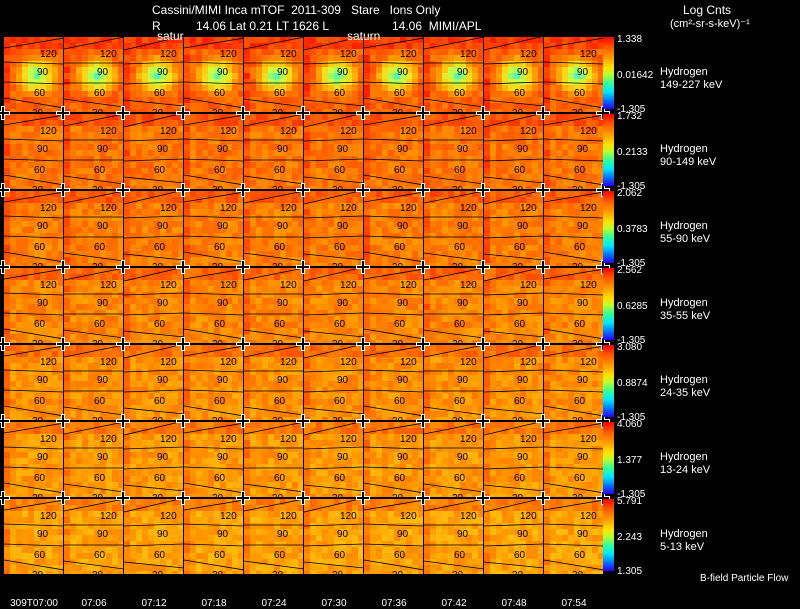 The width and height of the screenshot is (800, 609). Describe the element at coordinates (574, 603) in the screenshot. I see `time-tick-label: 07:54` at that location.